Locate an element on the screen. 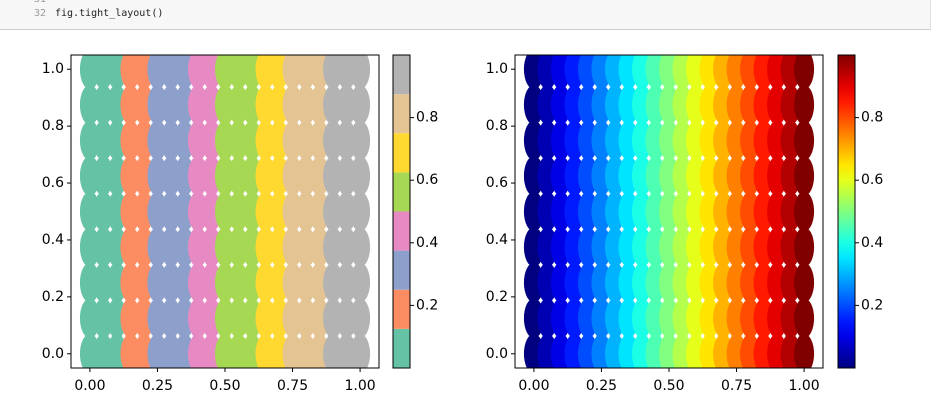 Image resolution: width=932 pixels, height=413 pixels. code-text: fig.tight_layout() is located at coordinates (109, 13).